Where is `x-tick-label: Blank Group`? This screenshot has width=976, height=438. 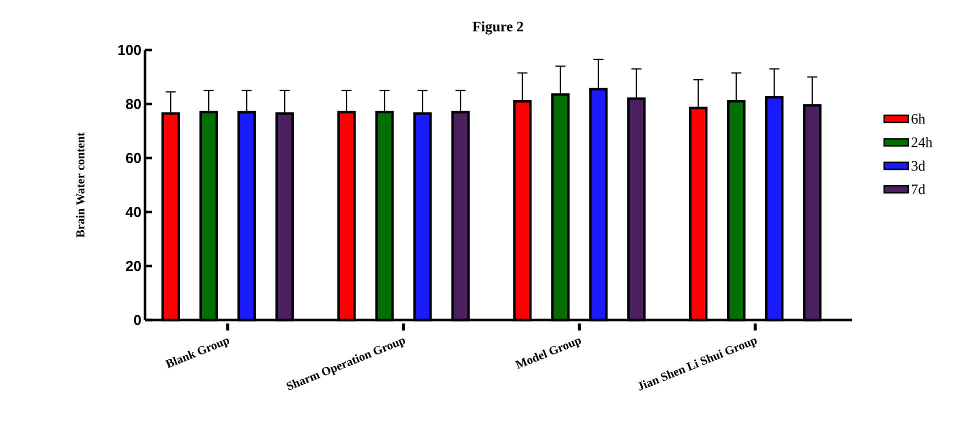
x-tick-label: Blank Group is located at coordinates (197, 353).